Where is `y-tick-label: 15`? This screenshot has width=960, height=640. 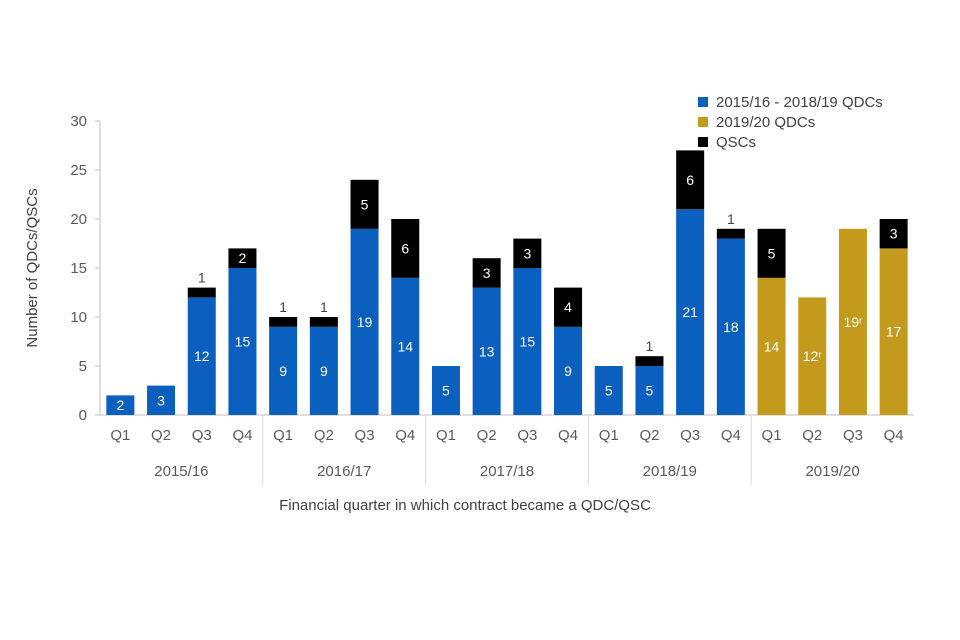 y-tick-label: 15 is located at coordinates (78, 268).